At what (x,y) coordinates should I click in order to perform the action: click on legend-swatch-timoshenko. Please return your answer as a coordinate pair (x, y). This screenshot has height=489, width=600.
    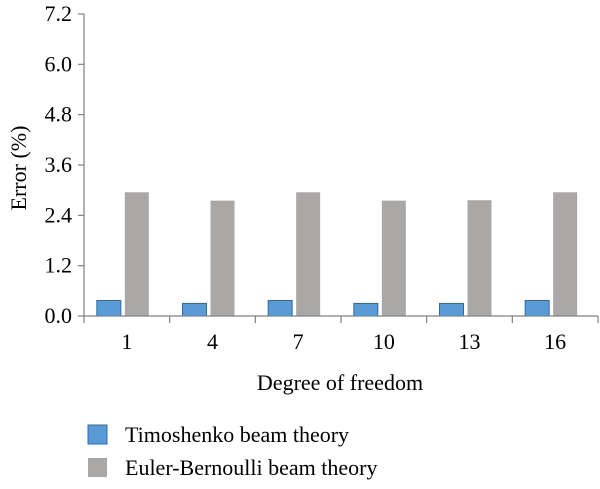
    Looking at the image, I should click on (97, 434).